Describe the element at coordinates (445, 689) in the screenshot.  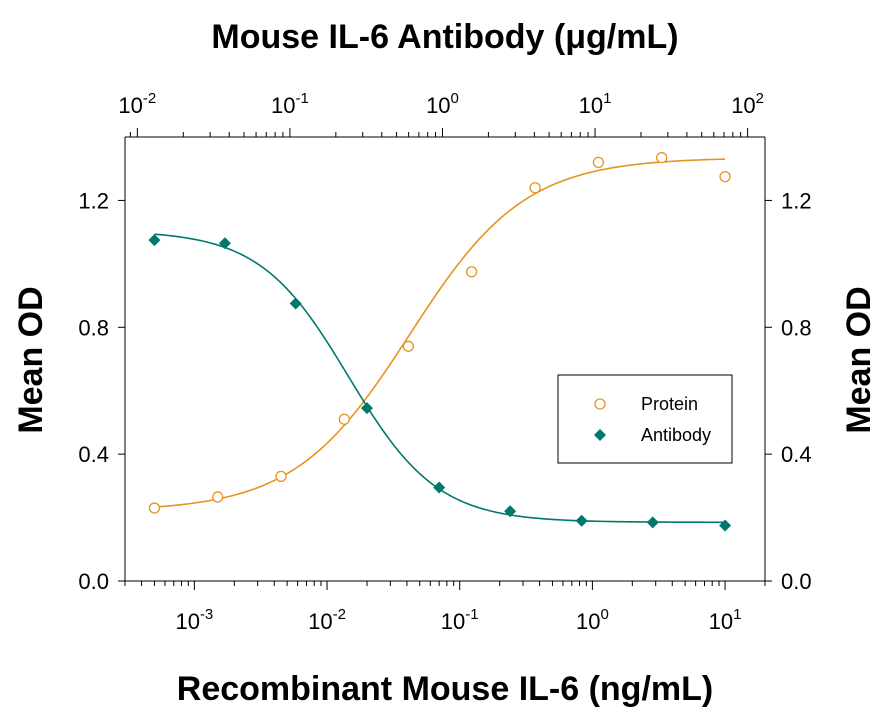
I see `bottom-x-axis-title: Recombinant Mouse IL-6 (ng/mL)` at that location.